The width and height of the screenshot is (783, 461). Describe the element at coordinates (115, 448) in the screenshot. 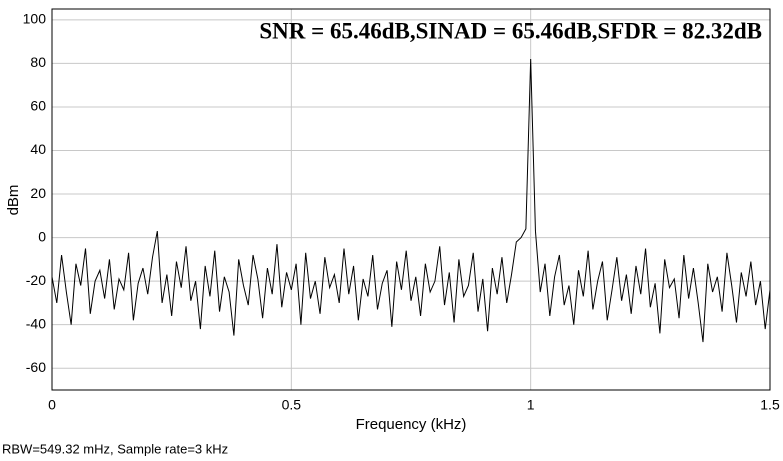

I see `footer: RBW=549.32 mHz, Sample rate=3 kHz` at that location.